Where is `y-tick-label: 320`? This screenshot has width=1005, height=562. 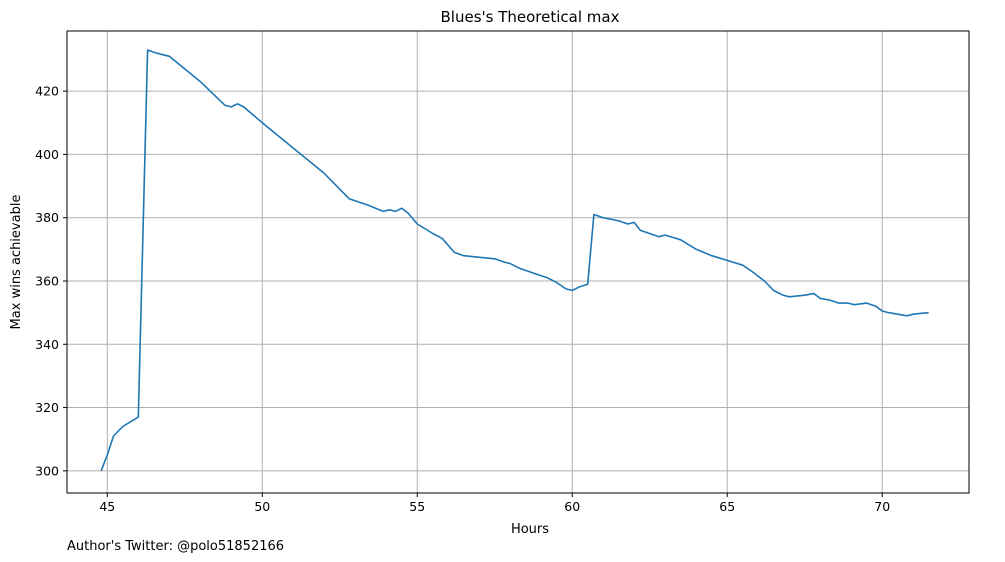
y-tick-label: 320 is located at coordinates (47, 407).